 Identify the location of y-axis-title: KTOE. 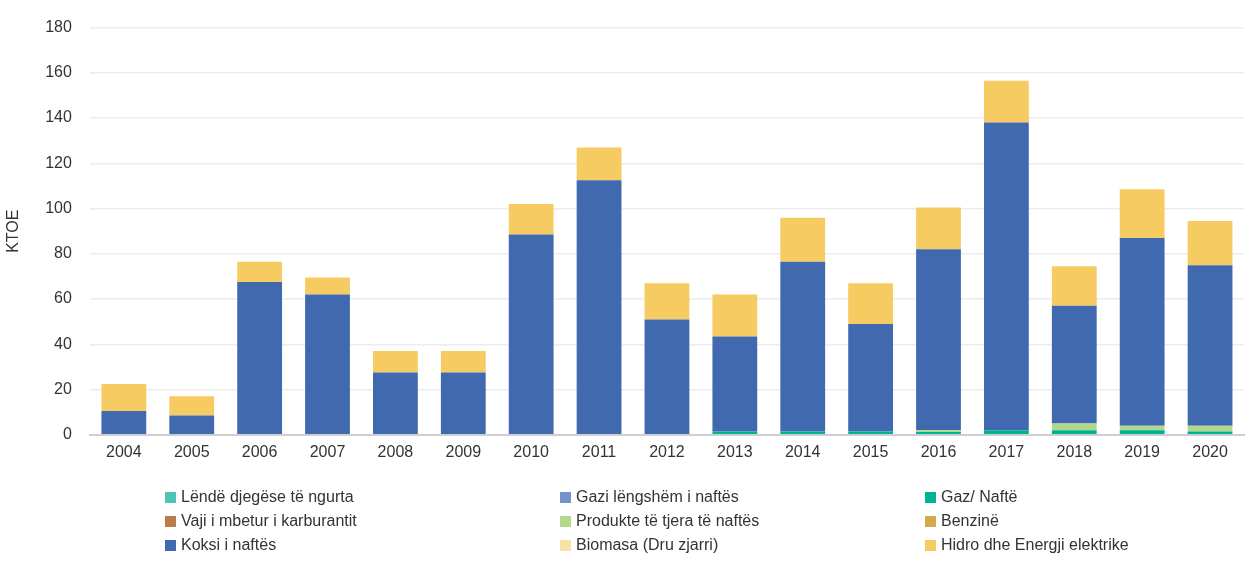
(13, 231).